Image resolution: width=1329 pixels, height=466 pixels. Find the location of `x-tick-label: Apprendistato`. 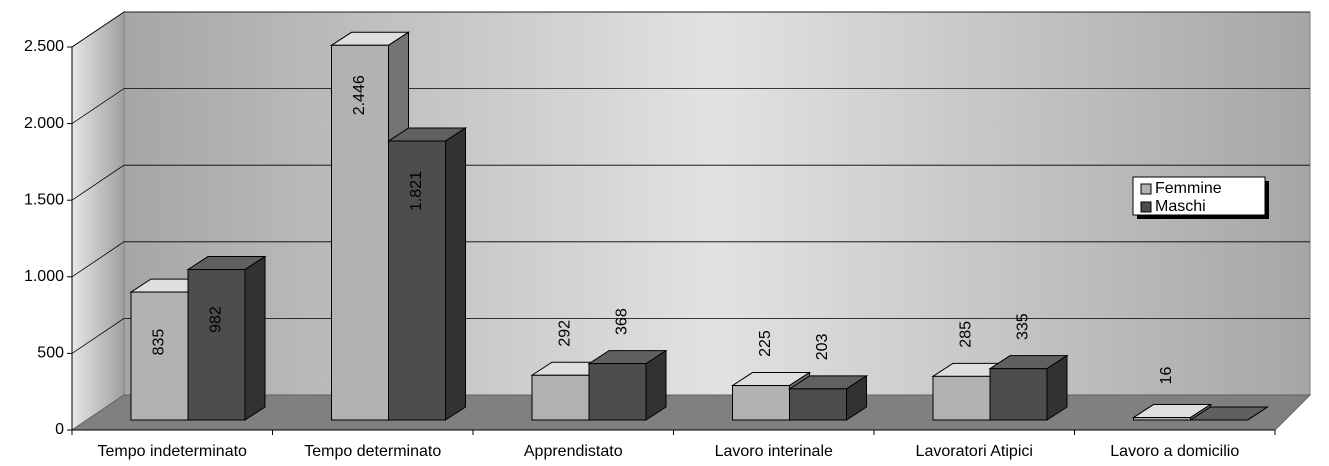

x-tick-label: Apprendistato is located at coordinates (573, 451).